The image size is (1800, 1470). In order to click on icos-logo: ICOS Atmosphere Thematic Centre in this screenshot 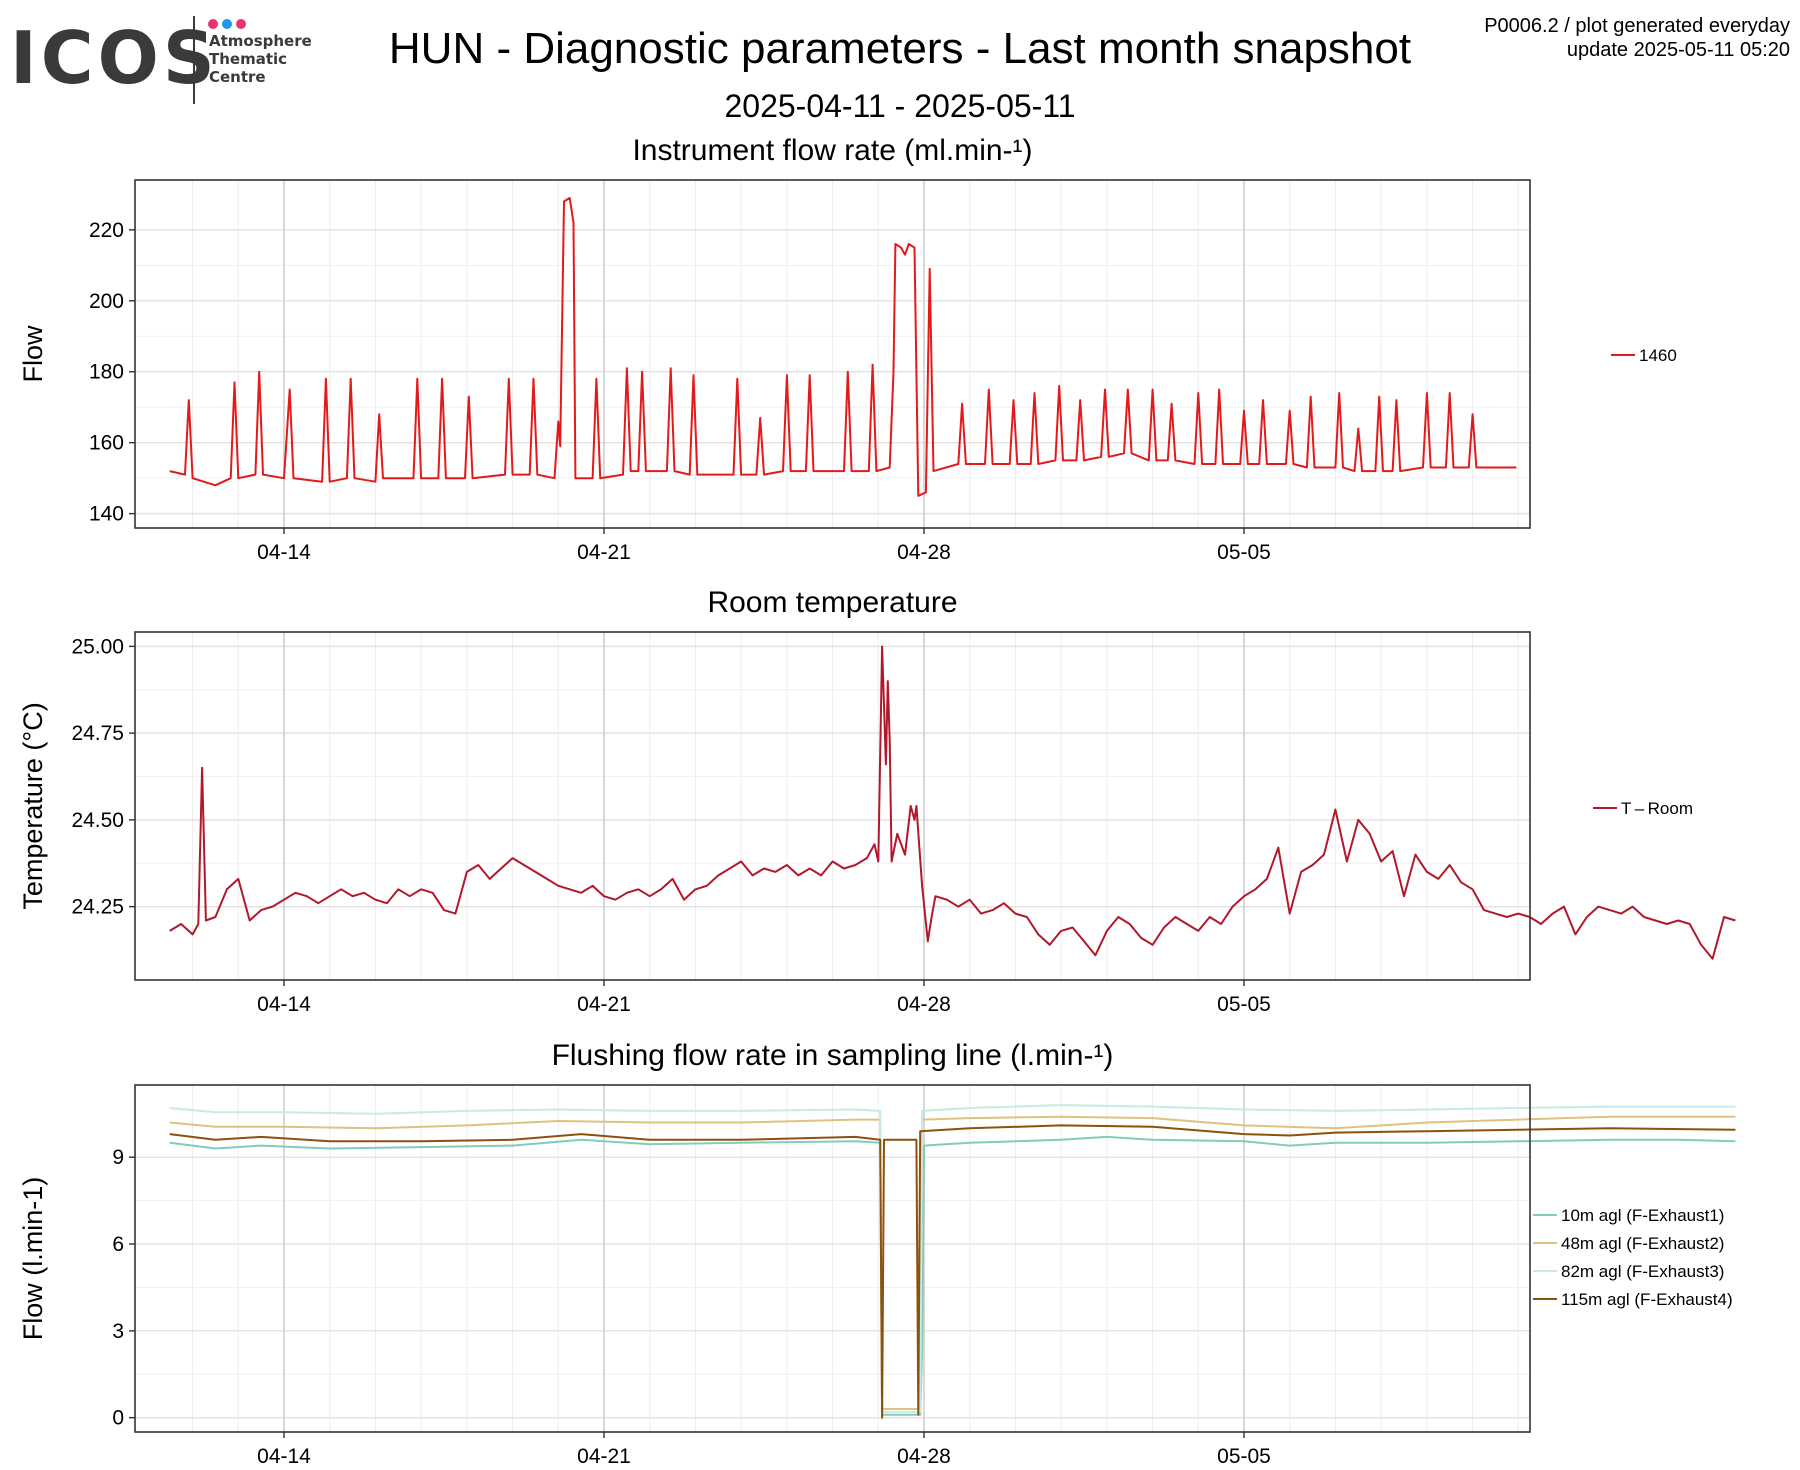, I will do `click(175, 64)`.